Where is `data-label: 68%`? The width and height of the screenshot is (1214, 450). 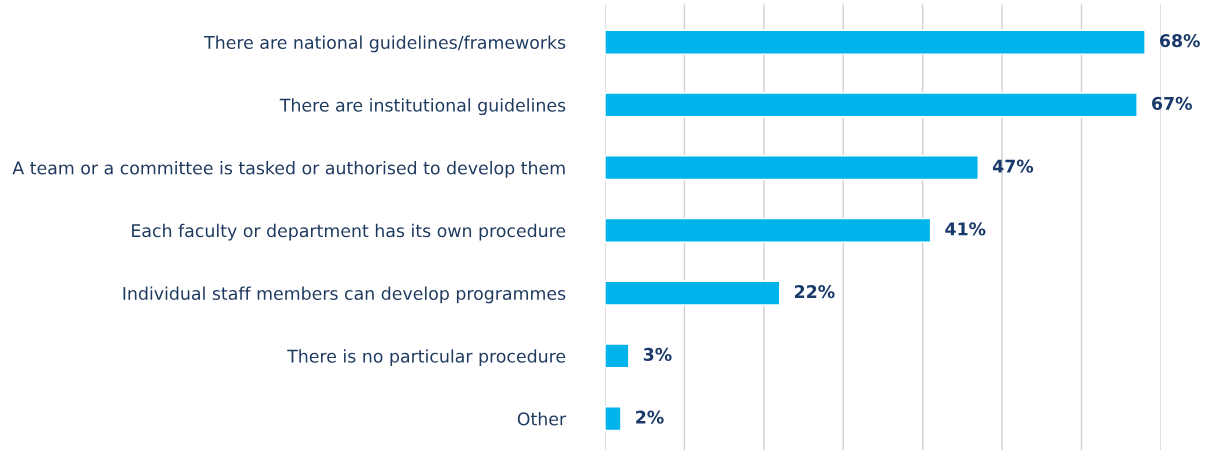
data-label: 68% is located at coordinates (1179, 41).